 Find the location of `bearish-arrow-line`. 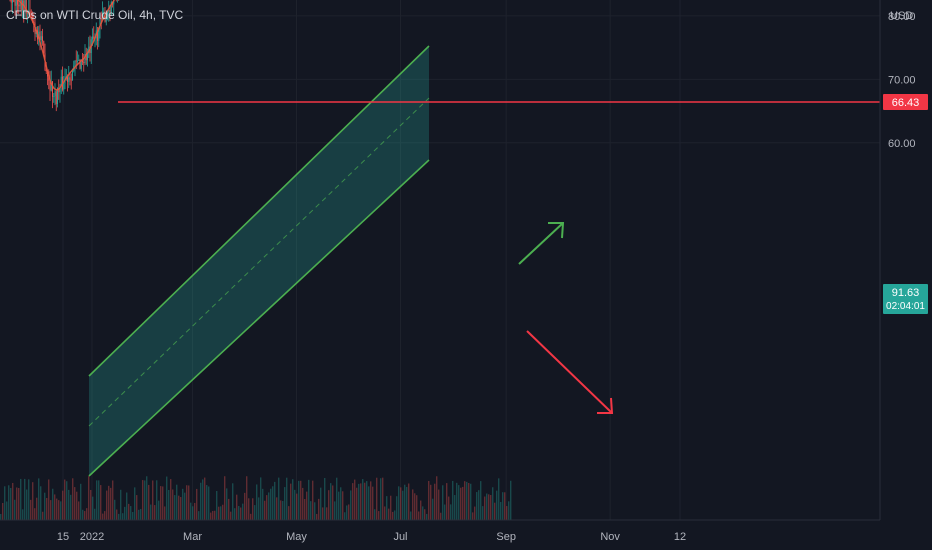

bearish-arrow-line is located at coordinates (569, 372).